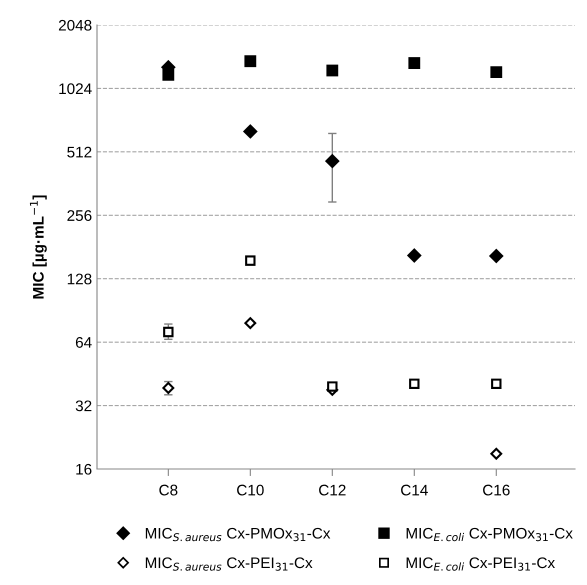  I want to click on x-tick-label: C16, so click(496, 490).